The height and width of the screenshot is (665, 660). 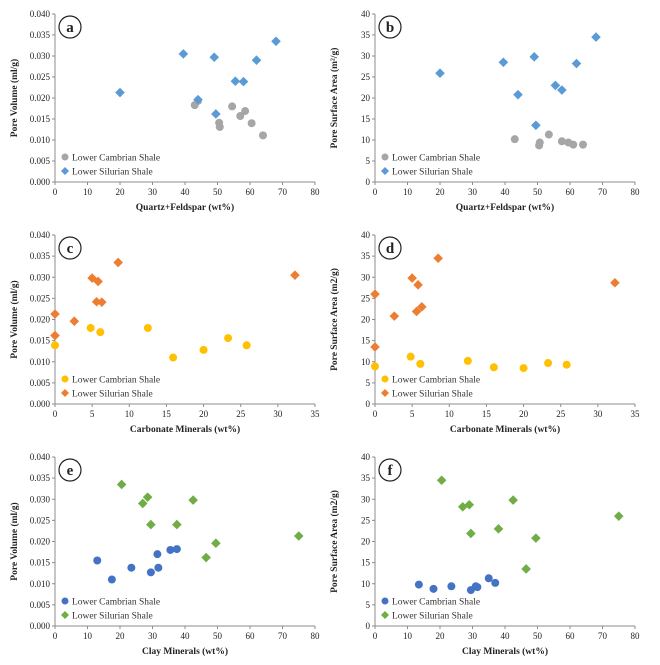 I want to click on y-tick-label: 15, so click(x=366, y=563).